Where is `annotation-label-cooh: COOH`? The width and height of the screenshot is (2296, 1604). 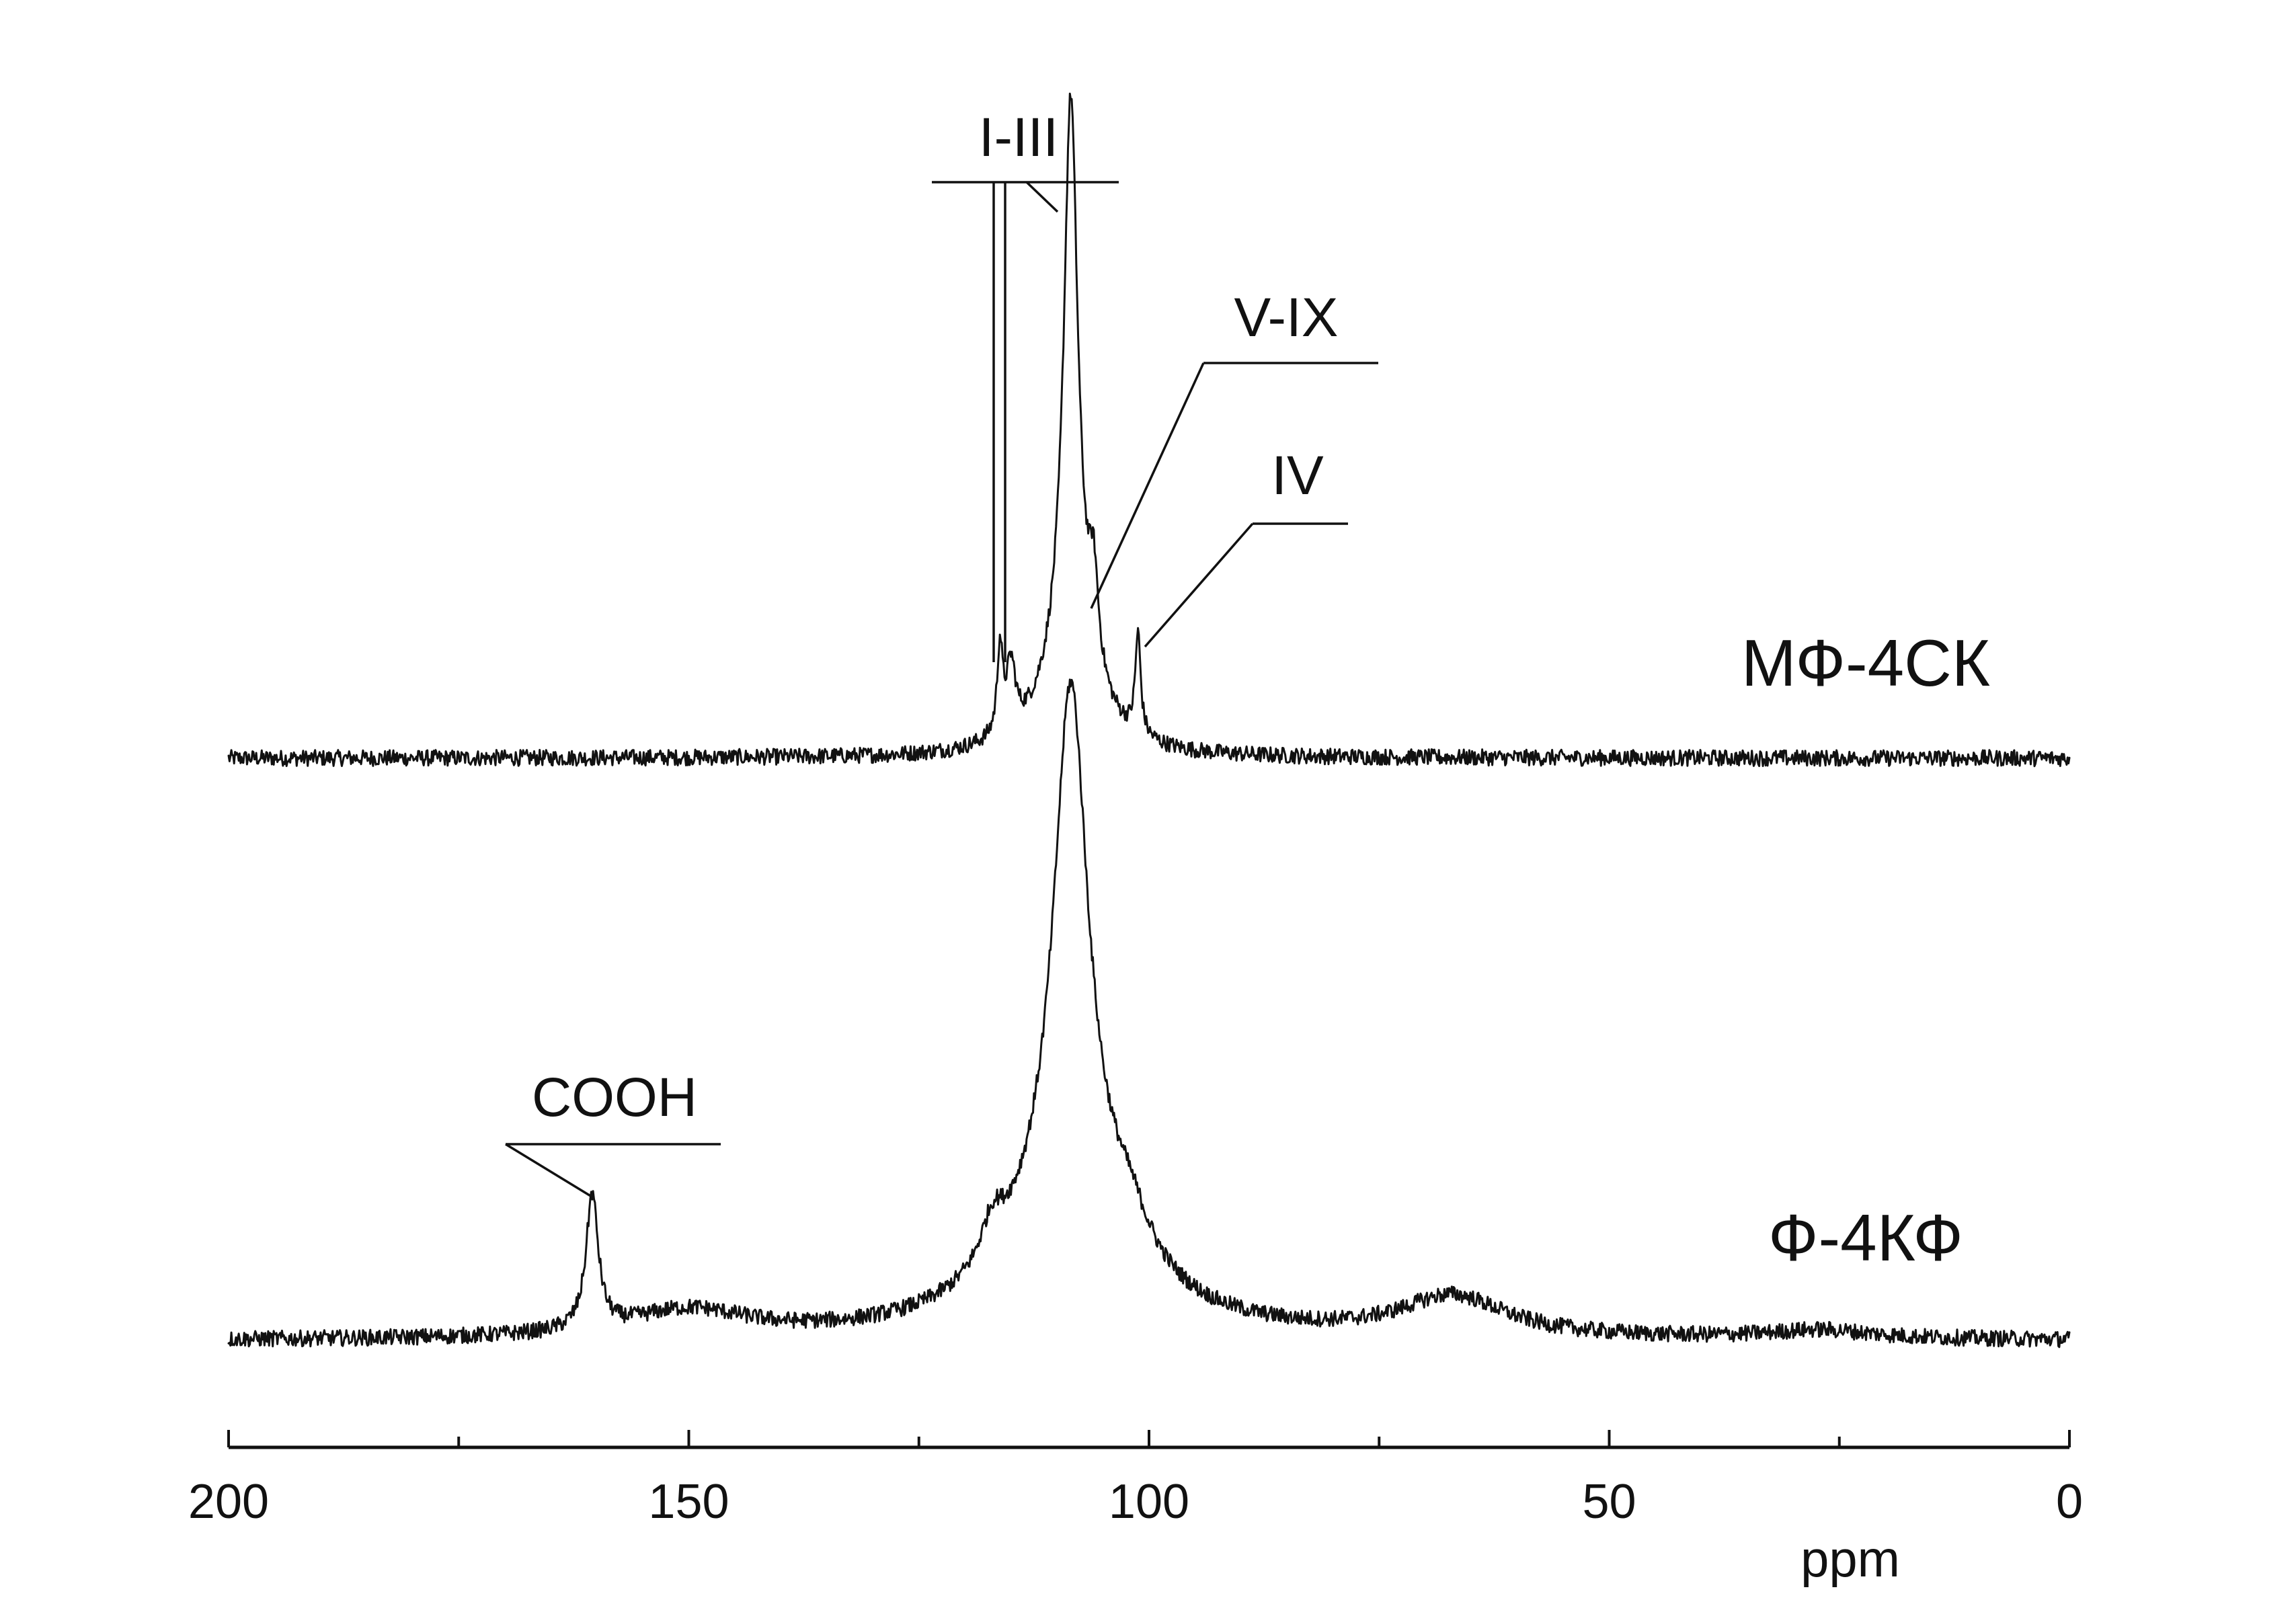 annotation-label-cooh: COOH is located at coordinates (614, 1097).